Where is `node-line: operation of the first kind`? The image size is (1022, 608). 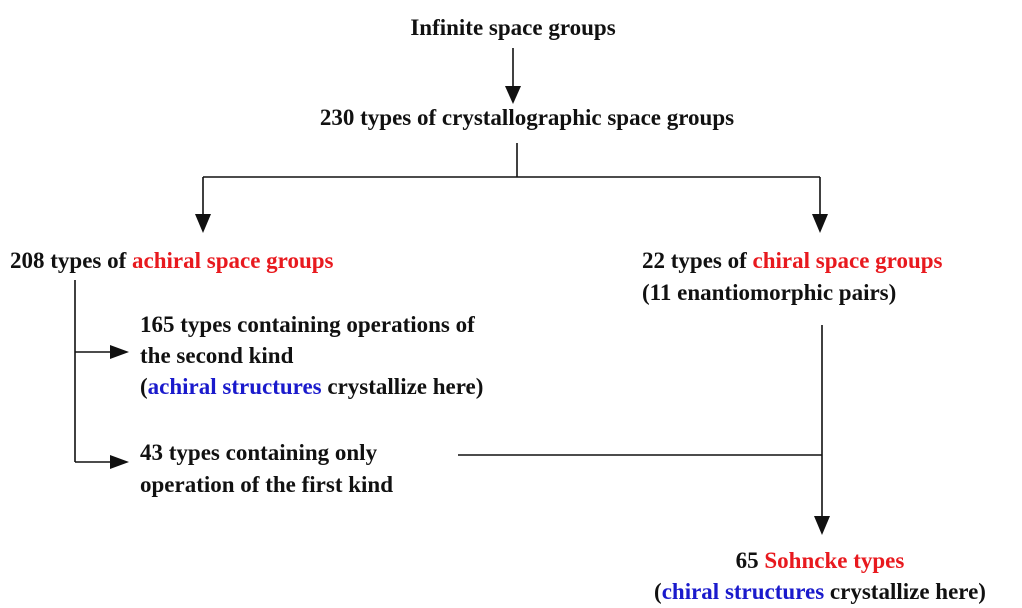 node-line: operation of the first kind is located at coordinates (266, 484).